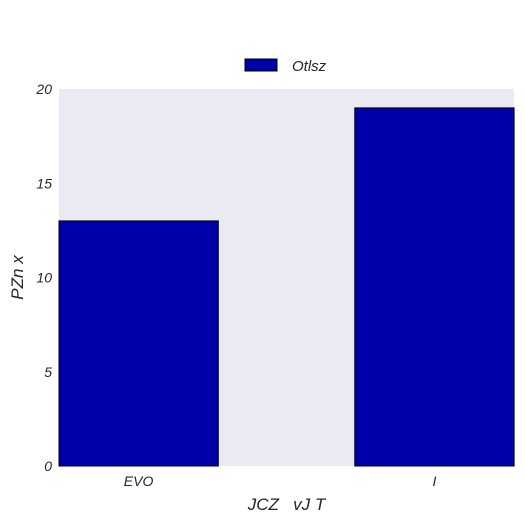 This screenshot has width=525, height=530. I want to click on y-tick-label: 15, so click(44, 183).